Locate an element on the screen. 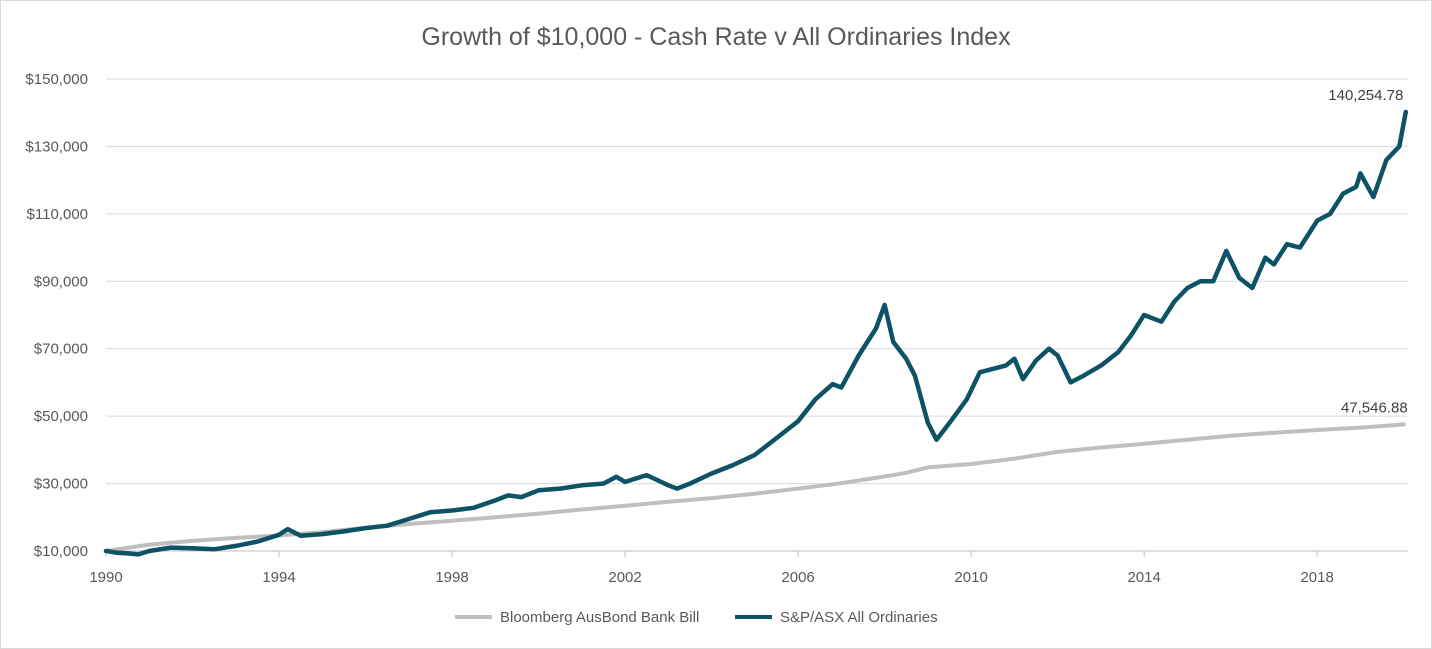 The width and height of the screenshot is (1432, 649). y-tick-label: $130,000 is located at coordinates (56, 146).